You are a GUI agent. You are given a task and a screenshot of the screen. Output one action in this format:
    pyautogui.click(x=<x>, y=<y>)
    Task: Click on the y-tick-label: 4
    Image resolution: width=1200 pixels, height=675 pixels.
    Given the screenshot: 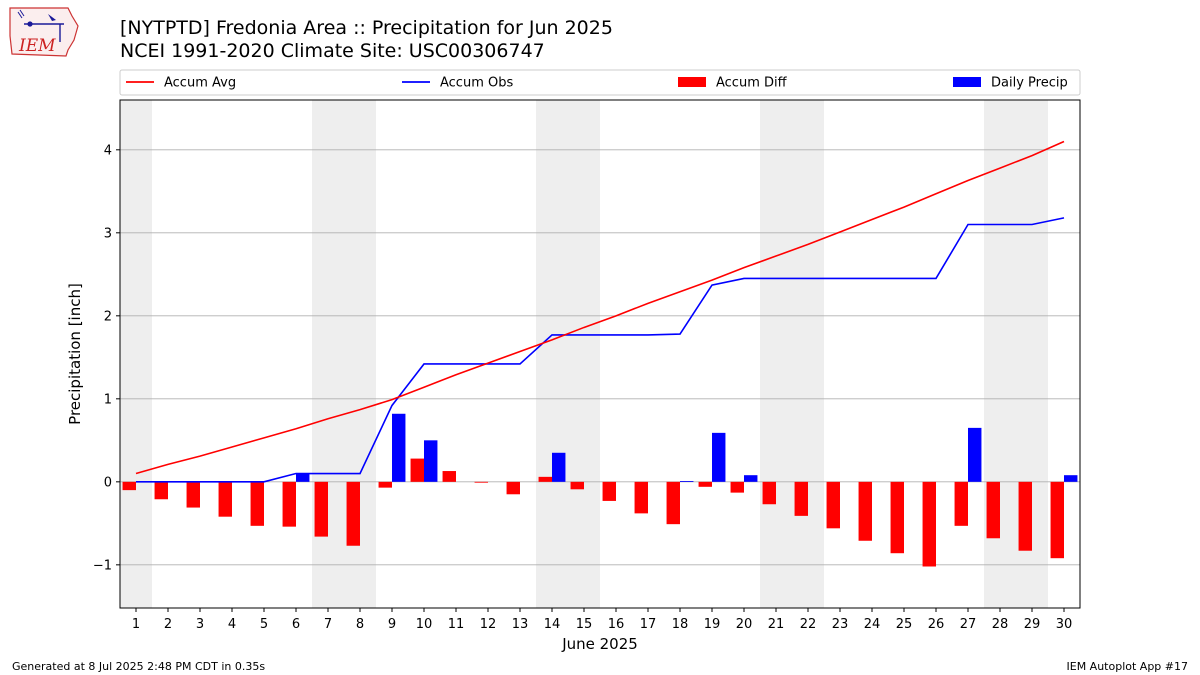 What is the action you would take?
    pyautogui.click(x=108, y=150)
    